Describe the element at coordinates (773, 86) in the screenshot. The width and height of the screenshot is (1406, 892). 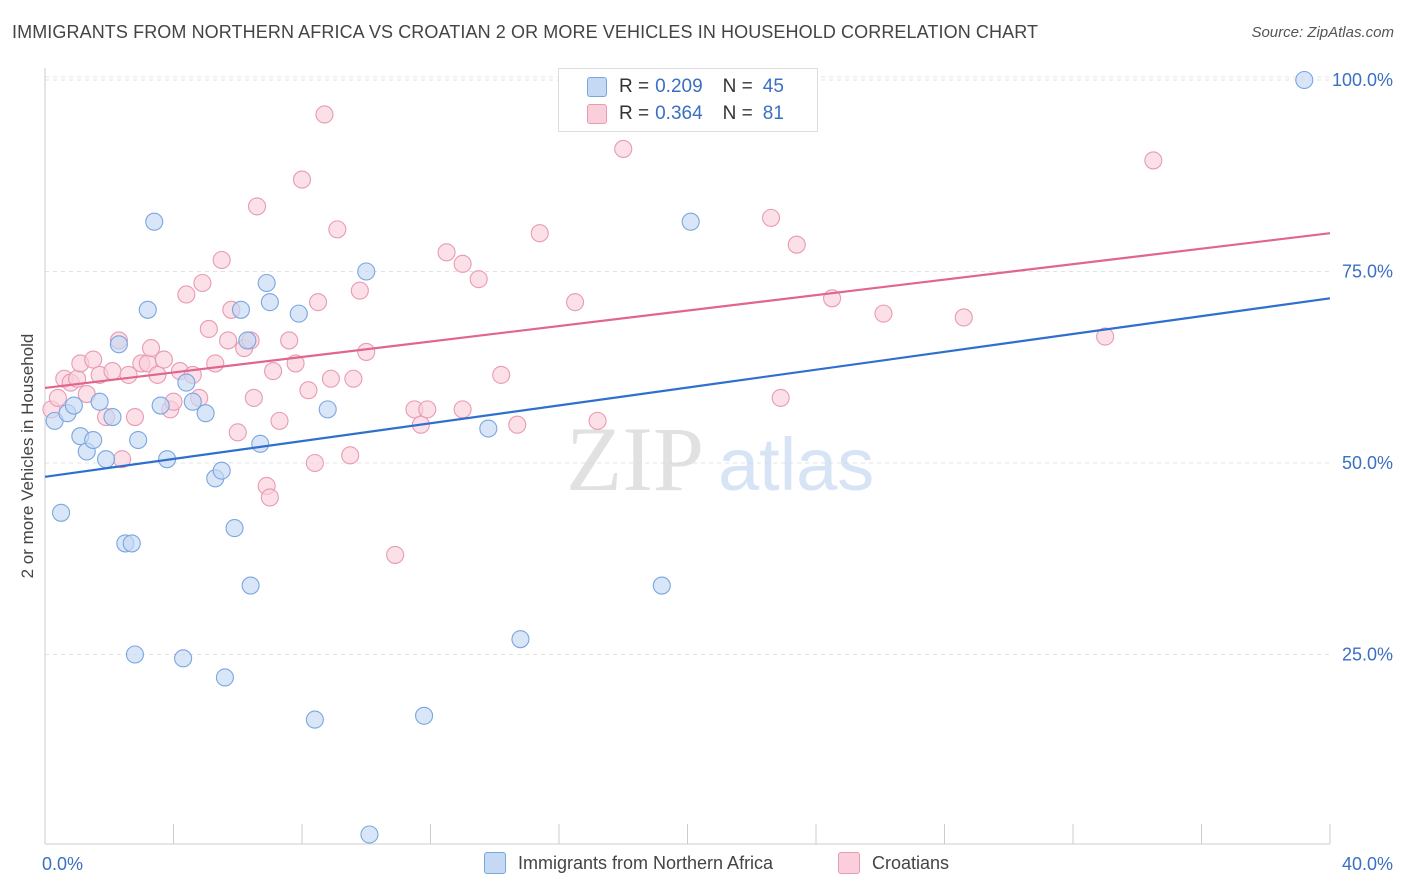
I see `n-value: 45` at that location.